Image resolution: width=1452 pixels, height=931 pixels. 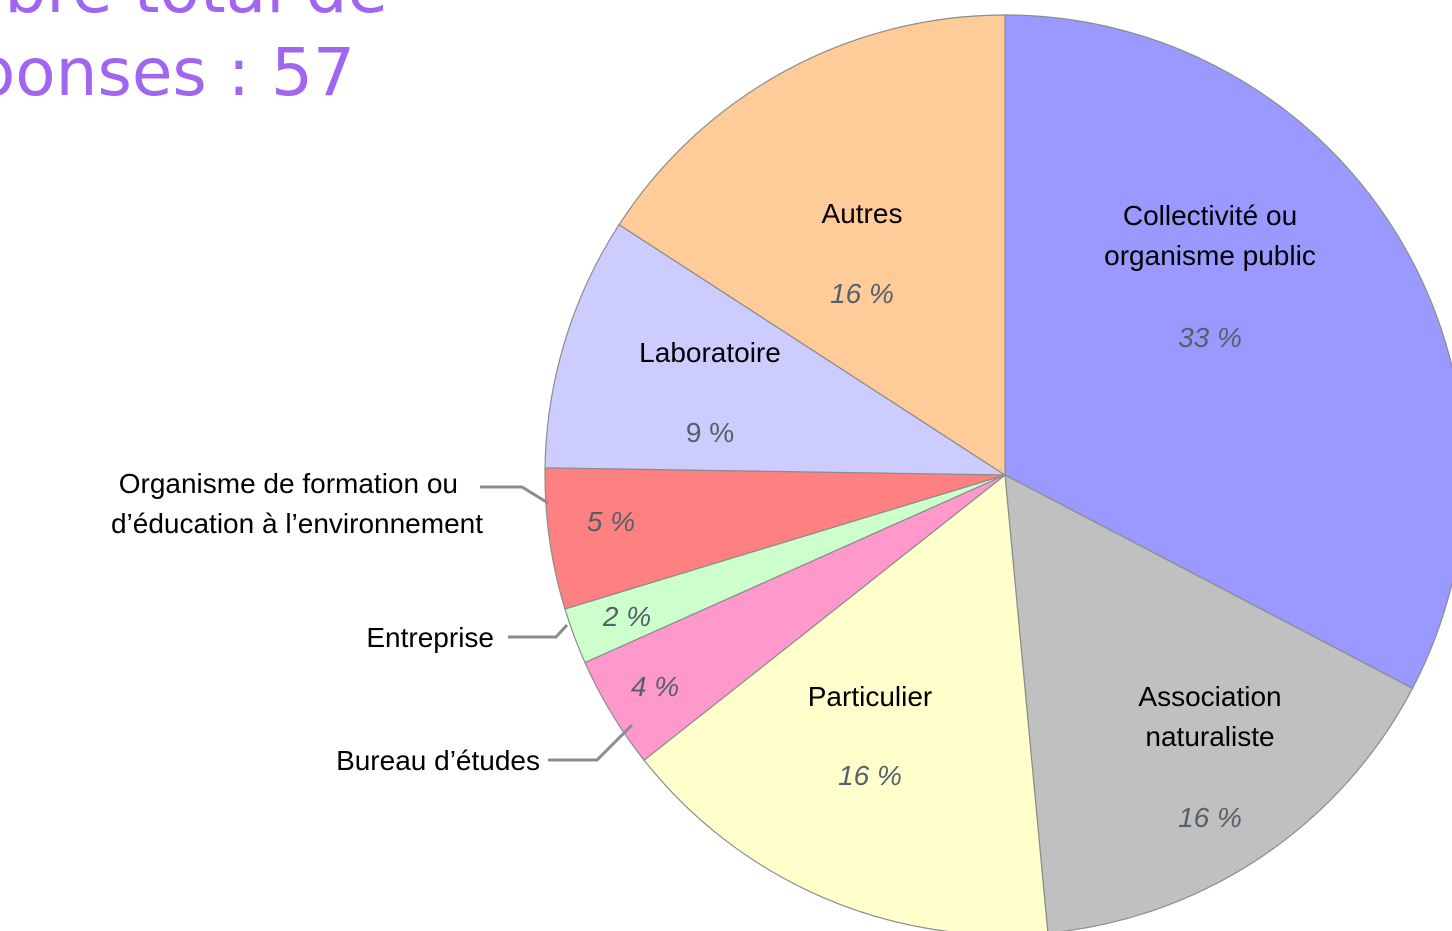 I want to click on category-label: Particulier, so click(x=870, y=696).